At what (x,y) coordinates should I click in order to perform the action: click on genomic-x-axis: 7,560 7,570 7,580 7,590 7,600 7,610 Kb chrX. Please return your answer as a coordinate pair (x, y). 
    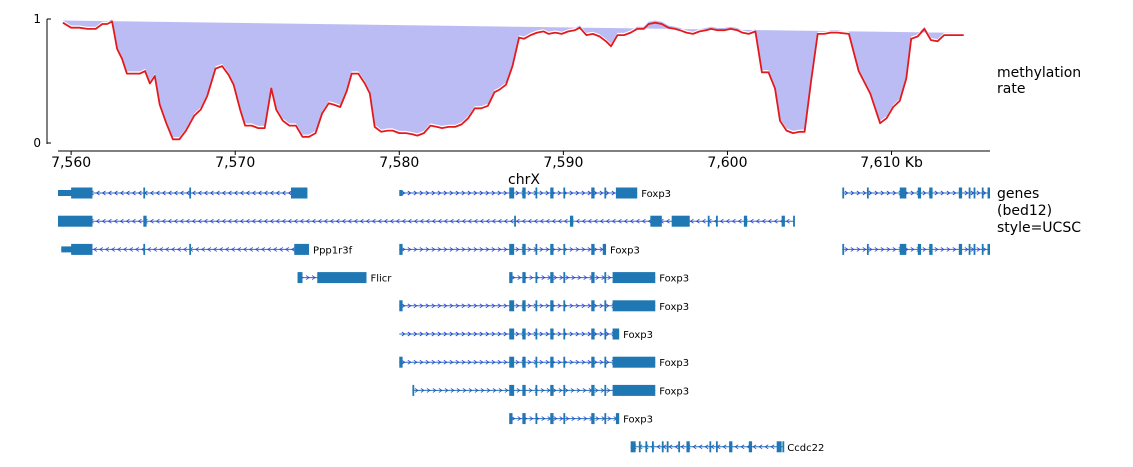
    Looking at the image, I should click on (520, 169).